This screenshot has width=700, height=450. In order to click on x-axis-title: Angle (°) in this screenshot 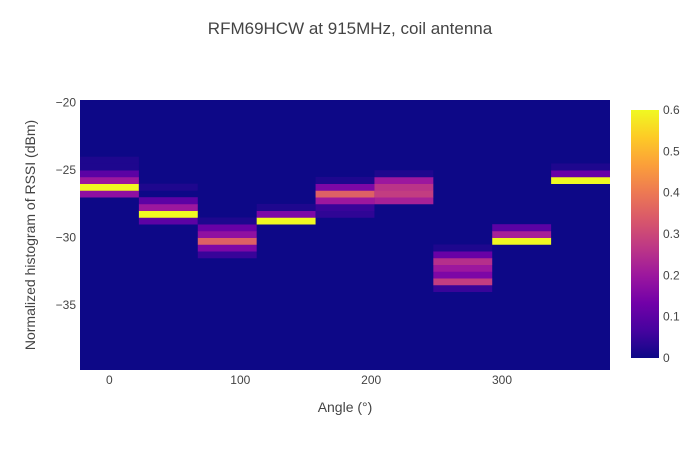, I will do `click(345, 407)`.